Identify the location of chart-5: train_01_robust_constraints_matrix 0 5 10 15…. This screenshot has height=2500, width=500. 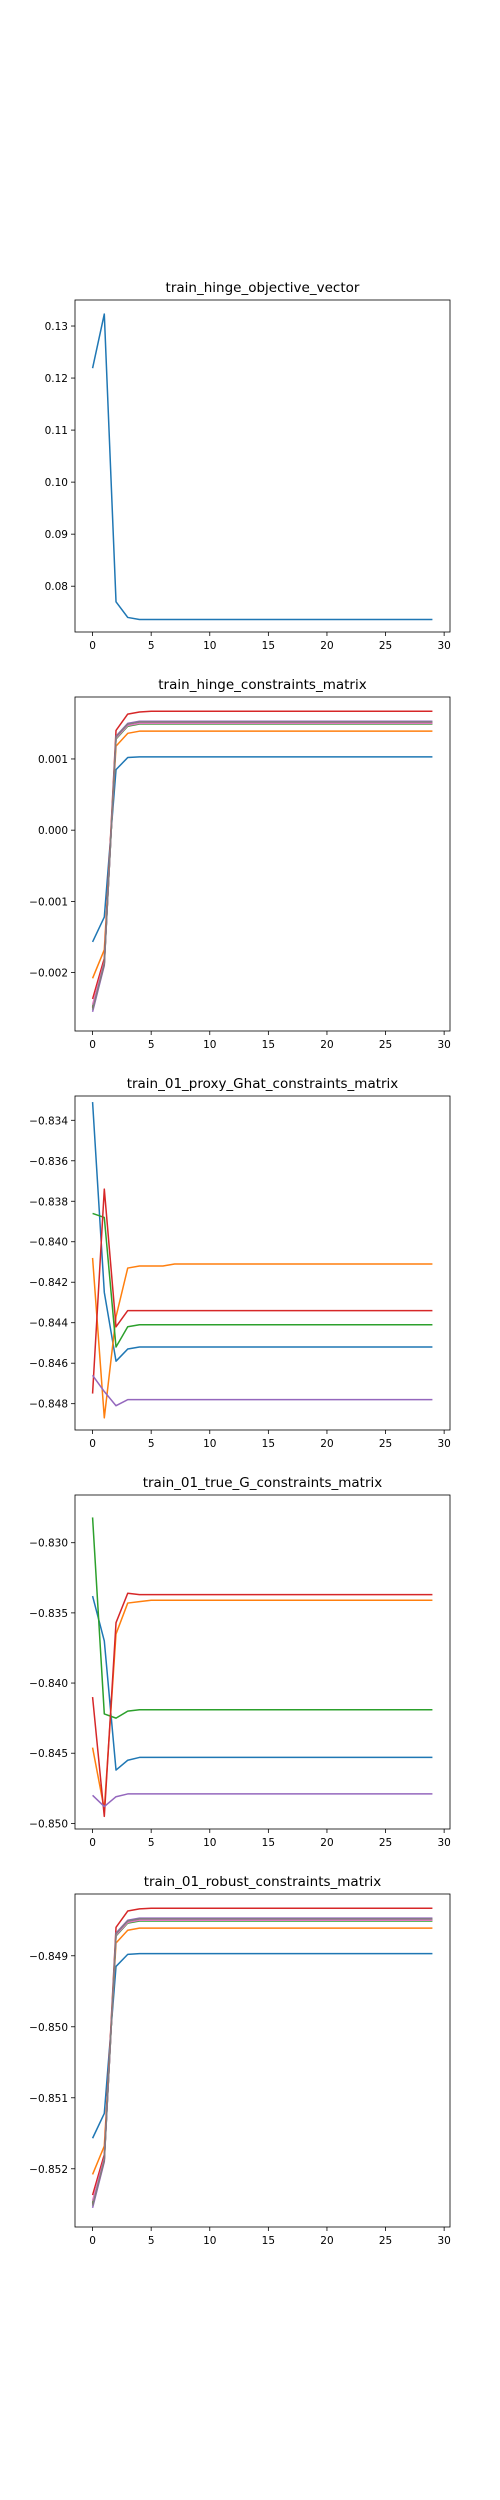
(240, 2060).